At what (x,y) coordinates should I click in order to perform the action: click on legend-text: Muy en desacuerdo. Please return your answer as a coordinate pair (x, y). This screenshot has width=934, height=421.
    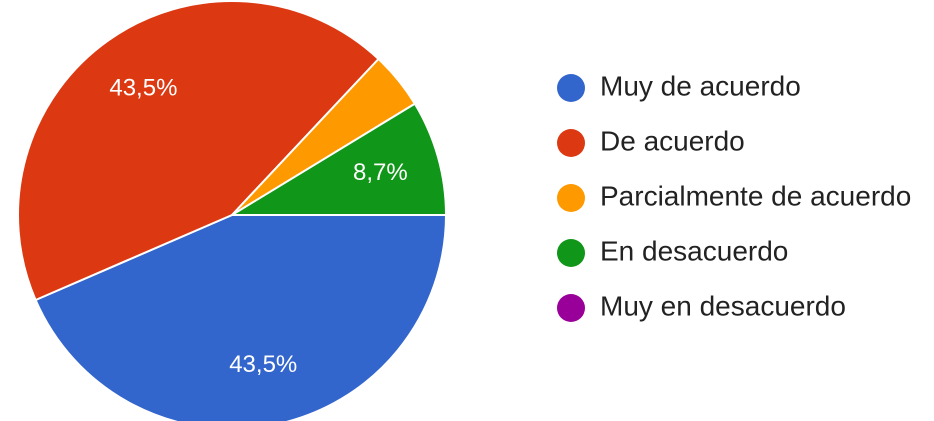
    Looking at the image, I should click on (723, 305).